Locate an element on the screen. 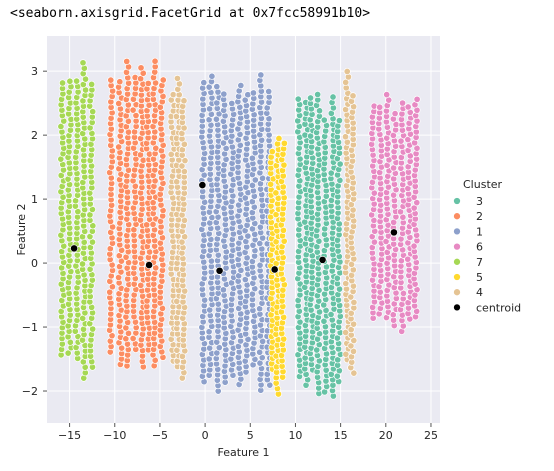 This screenshot has width=554, height=471. y-tick-label: 1 is located at coordinates (34, 199).